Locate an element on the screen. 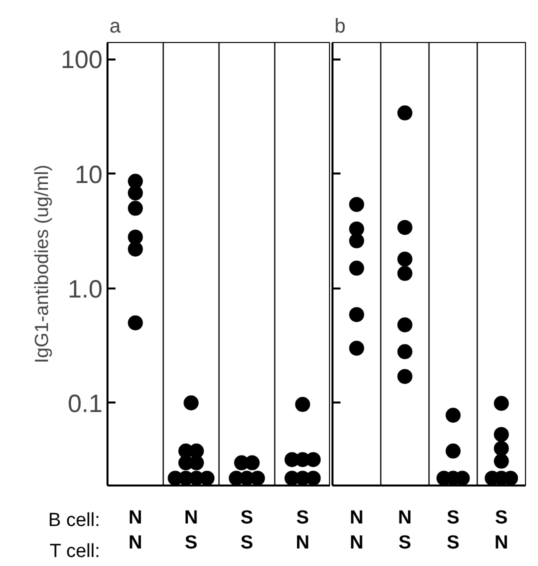 This screenshot has height=566, width=538. text: B cell: is located at coordinates (74, 521).